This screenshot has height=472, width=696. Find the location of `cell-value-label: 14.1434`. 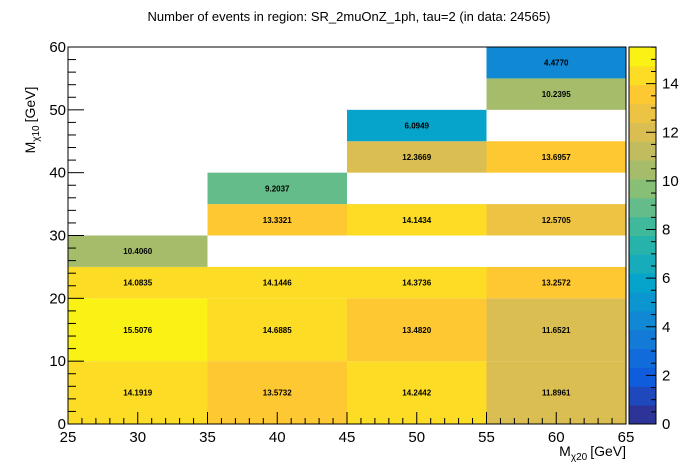

cell-value-label: 14.1434 is located at coordinates (416, 220).